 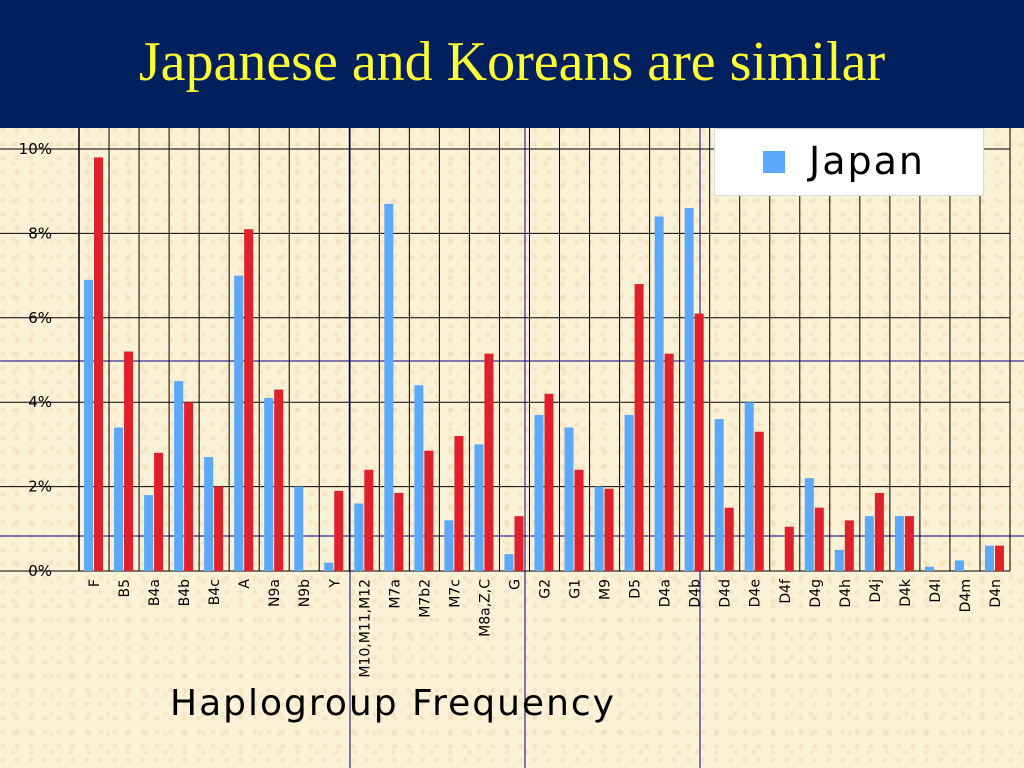 I want to click on y-tick-label: 6%, so click(x=40, y=318).